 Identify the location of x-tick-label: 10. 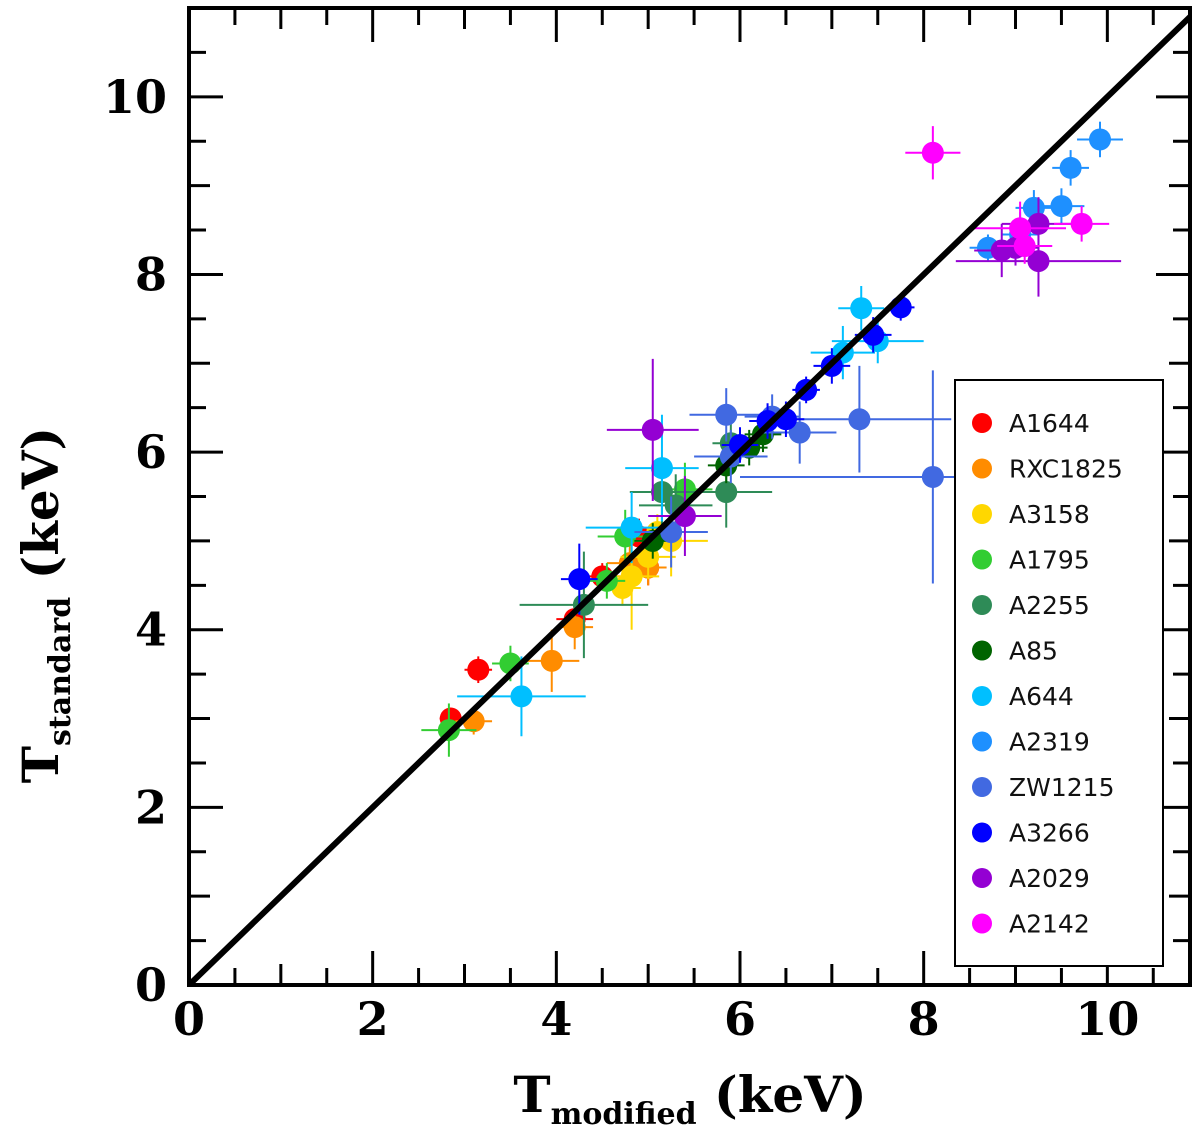
(1107, 1019).